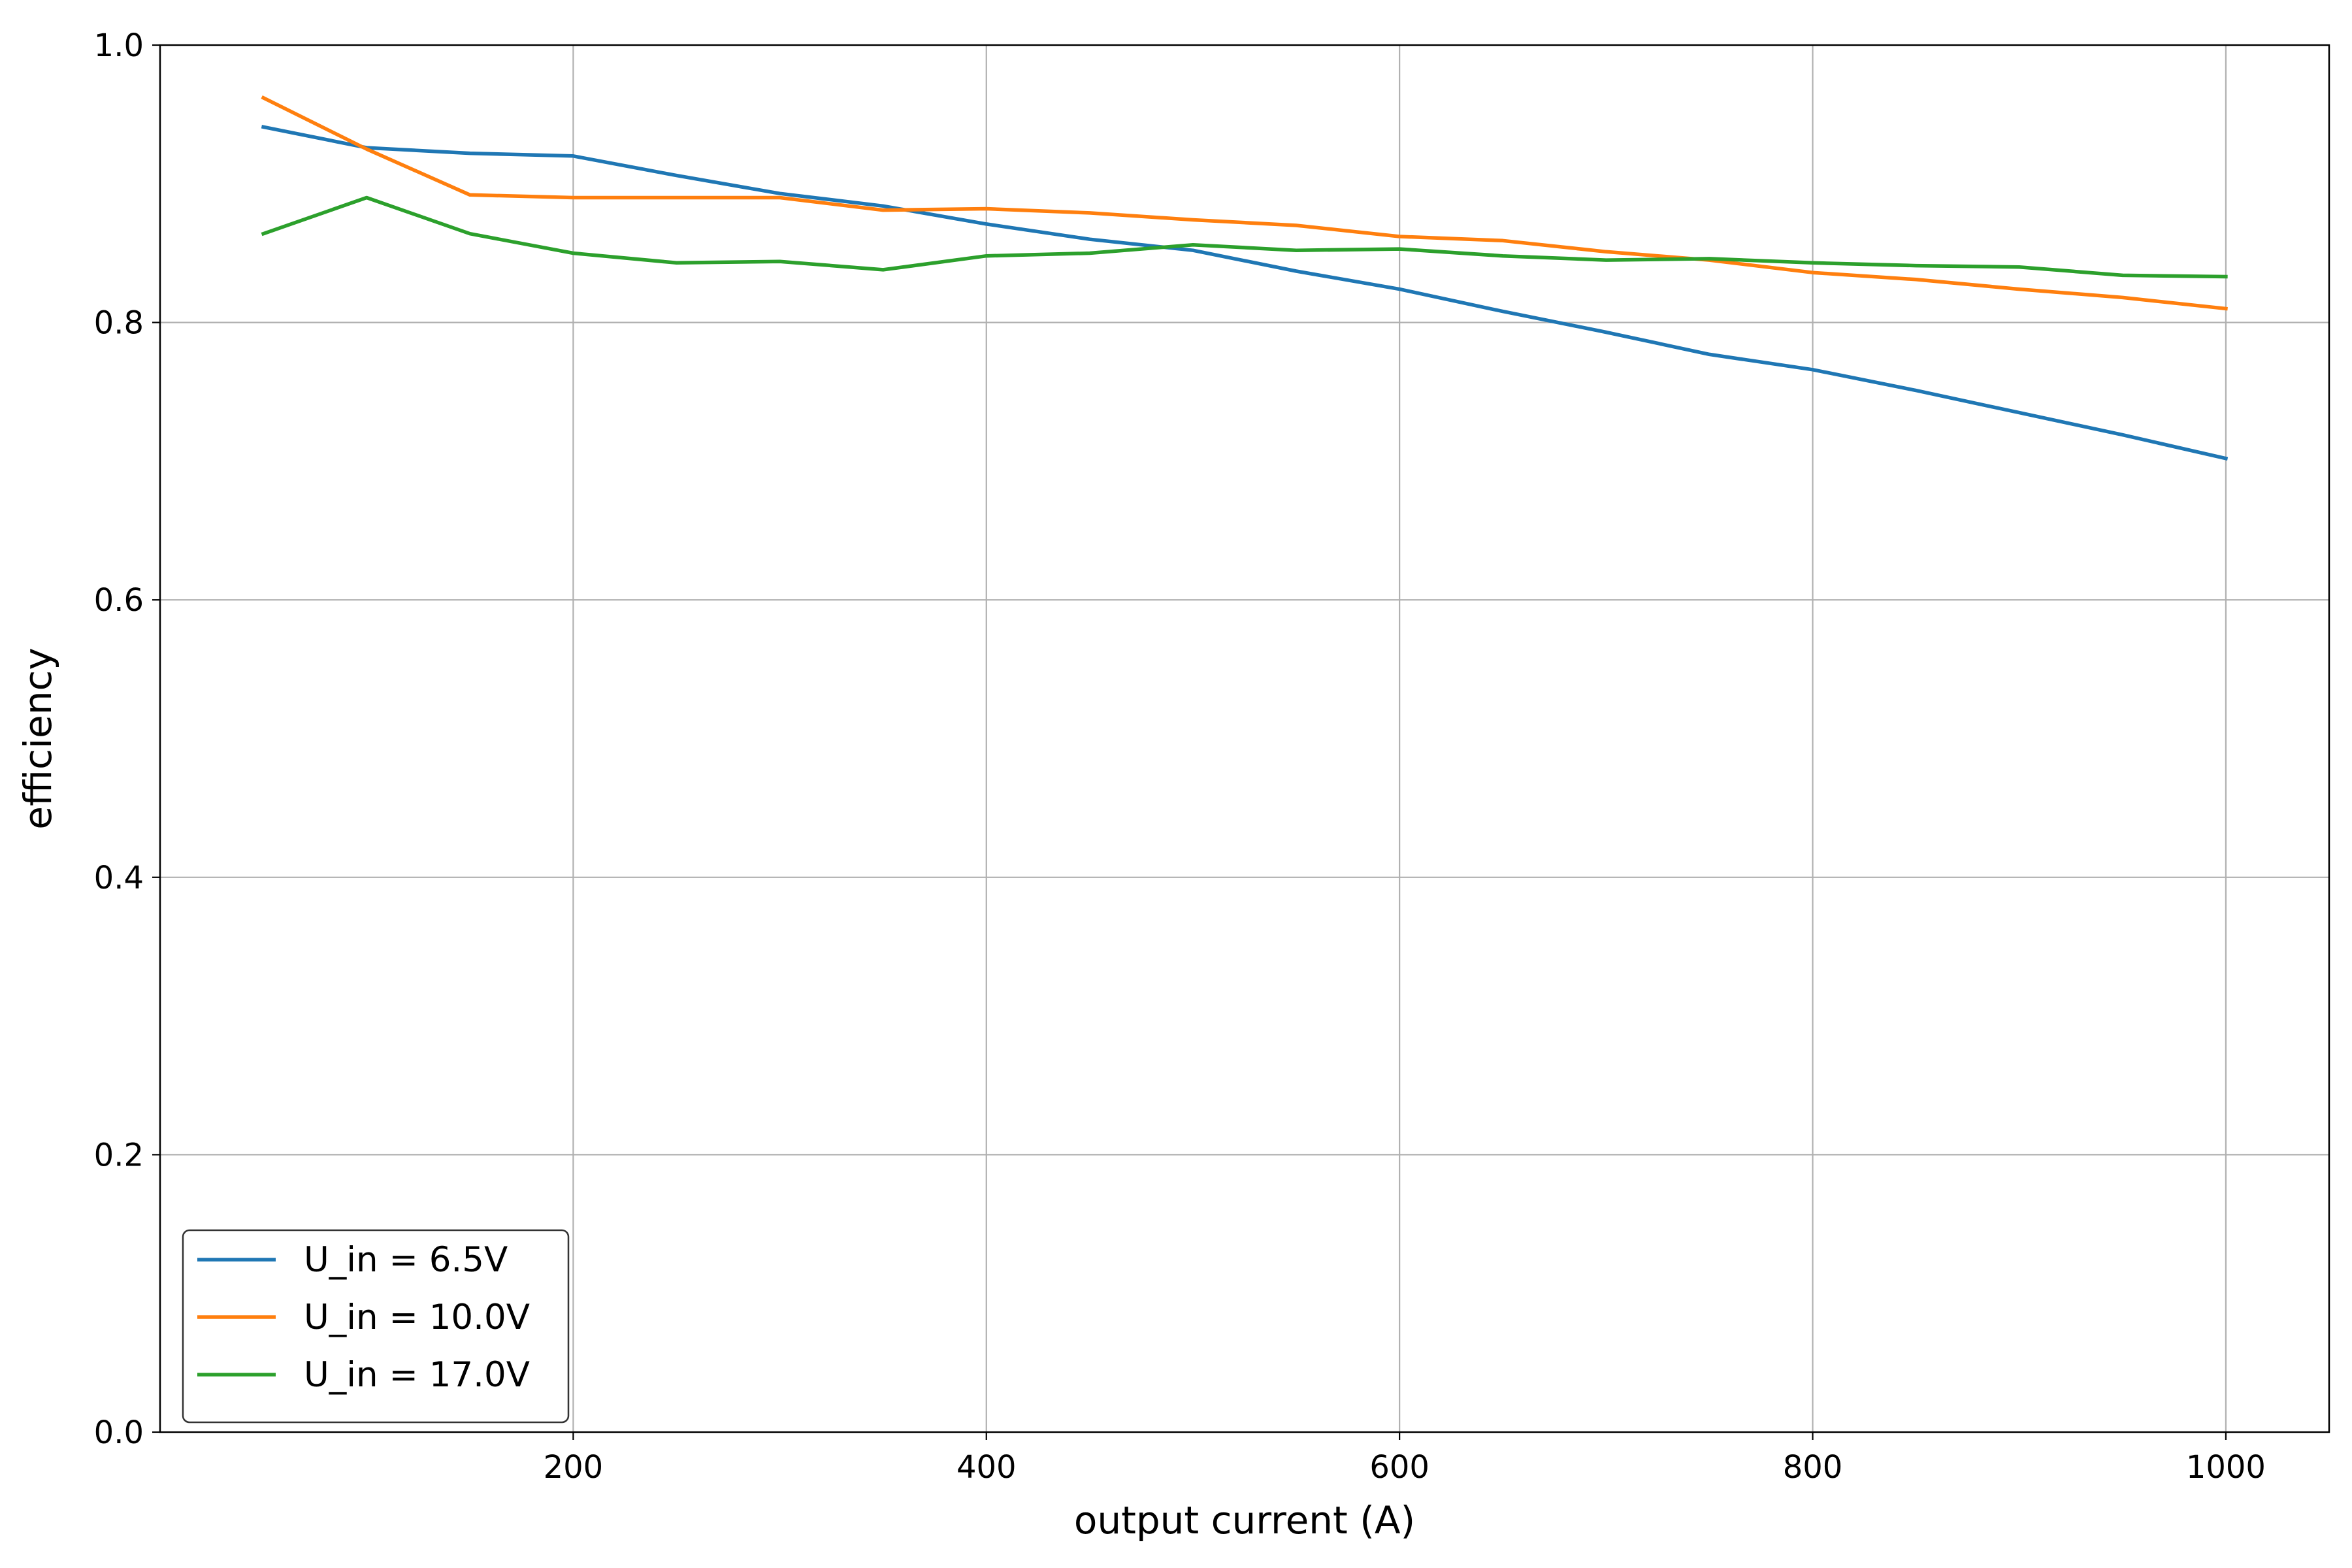  Describe the element at coordinates (417, 1375) in the screenshot. I see `legend-label: U_in = 17.0V` at that location.